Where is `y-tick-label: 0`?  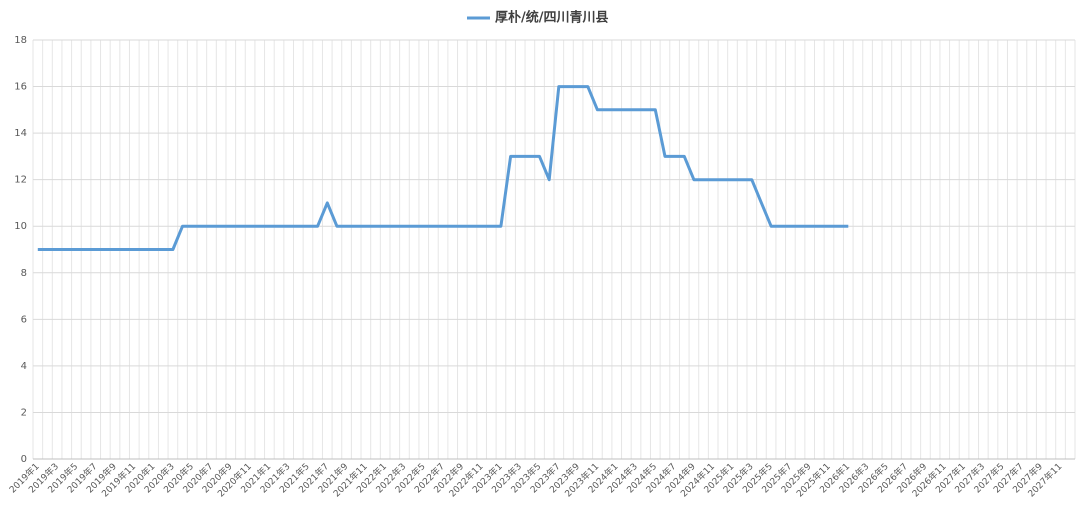 y-tick-label: 0 is located at coordinates (24, 459).